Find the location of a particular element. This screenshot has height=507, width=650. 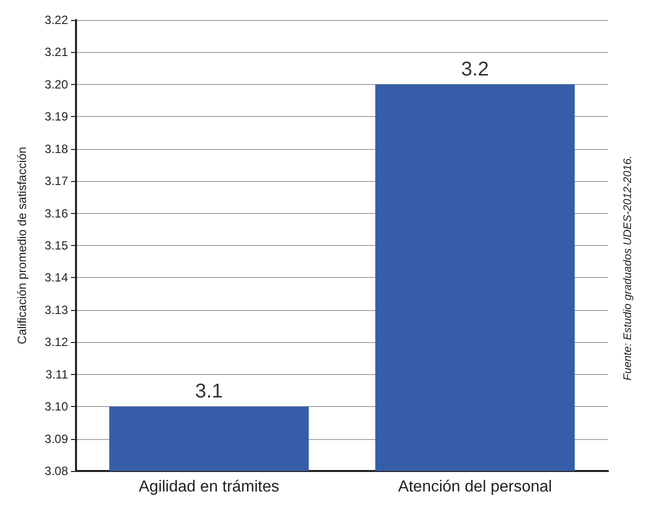

x-tick-label: Atención del personal is located at coordinates (475, 487).